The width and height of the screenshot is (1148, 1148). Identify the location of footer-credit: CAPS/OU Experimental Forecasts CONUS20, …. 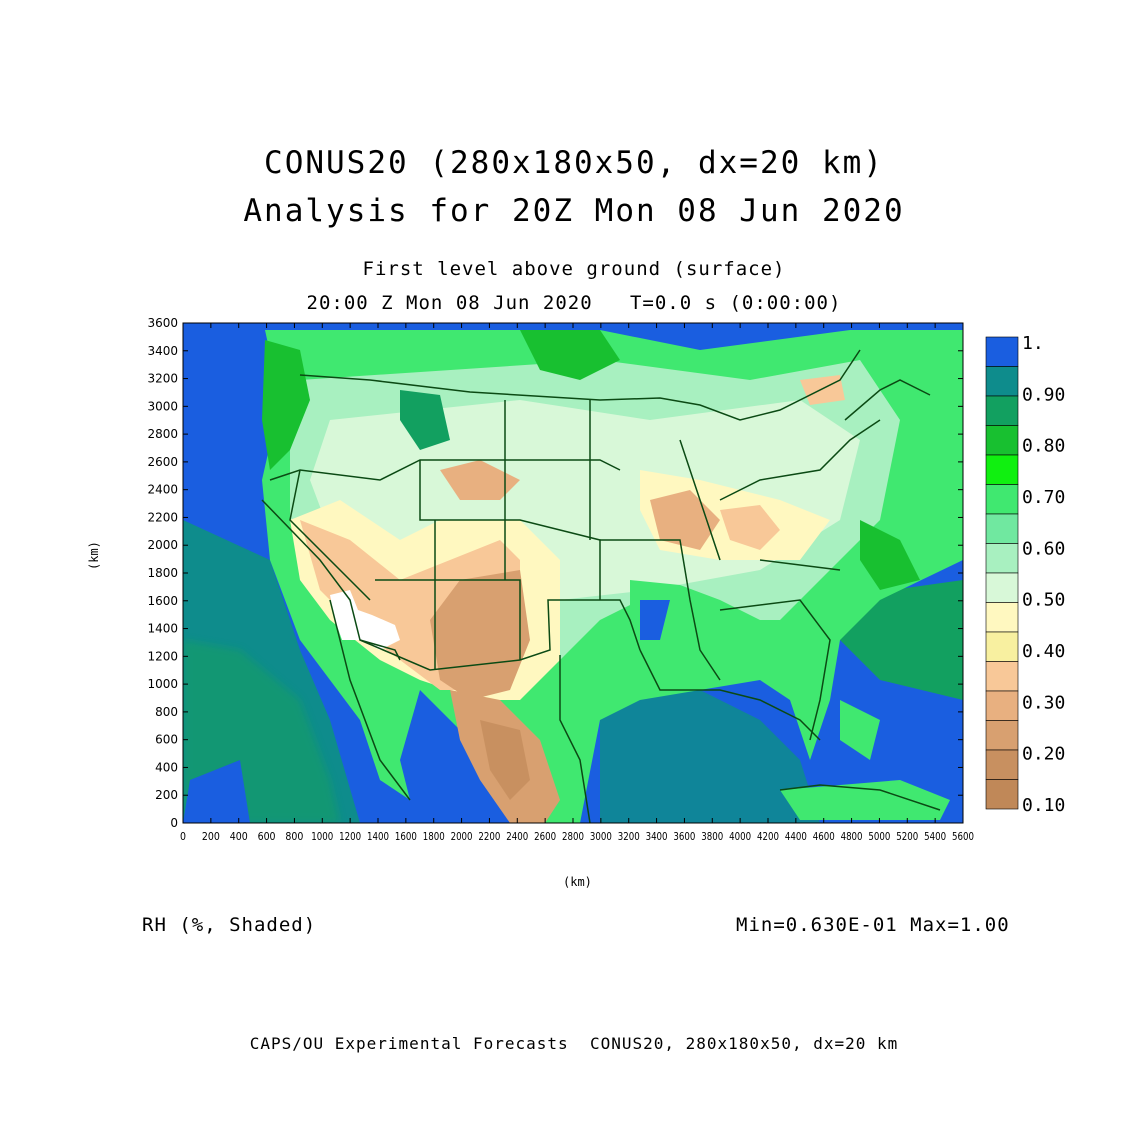
(574, 1043).